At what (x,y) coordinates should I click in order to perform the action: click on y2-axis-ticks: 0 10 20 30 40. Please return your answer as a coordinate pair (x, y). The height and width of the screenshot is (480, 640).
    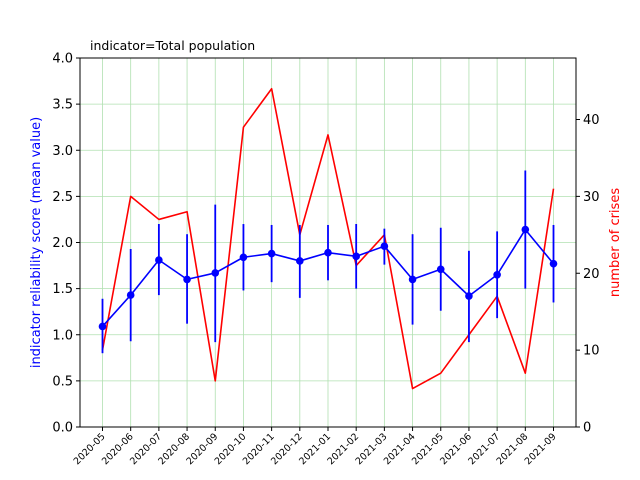
    Looking at the image, I should click on (588, 274).